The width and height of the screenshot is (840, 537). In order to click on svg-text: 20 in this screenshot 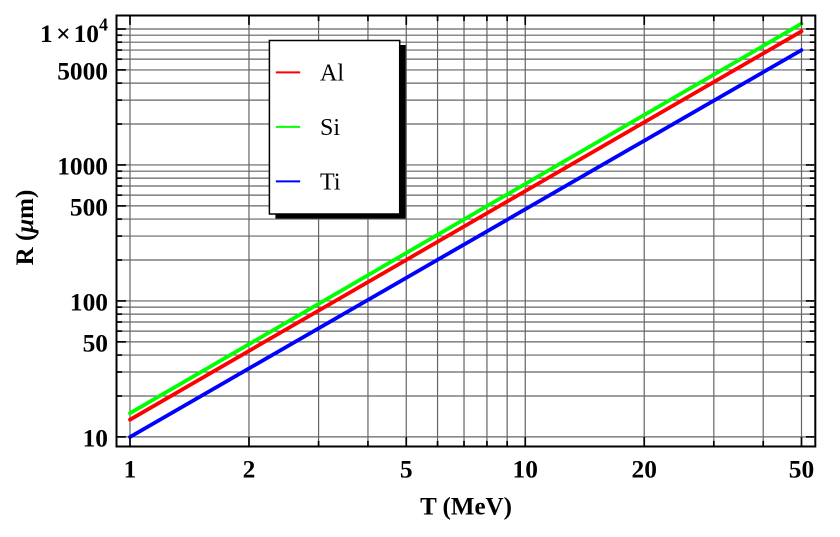, I will do `click(644, 470)`.